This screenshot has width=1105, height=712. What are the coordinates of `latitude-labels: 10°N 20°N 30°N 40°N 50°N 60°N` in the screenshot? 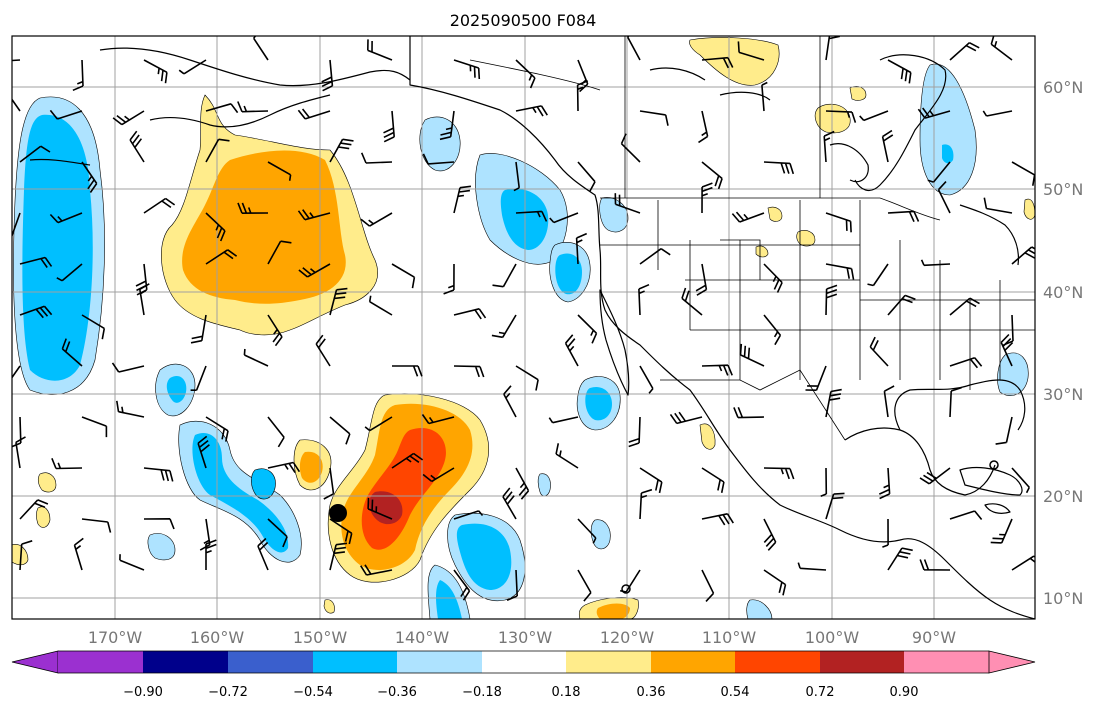 It's located at (1063, 343).